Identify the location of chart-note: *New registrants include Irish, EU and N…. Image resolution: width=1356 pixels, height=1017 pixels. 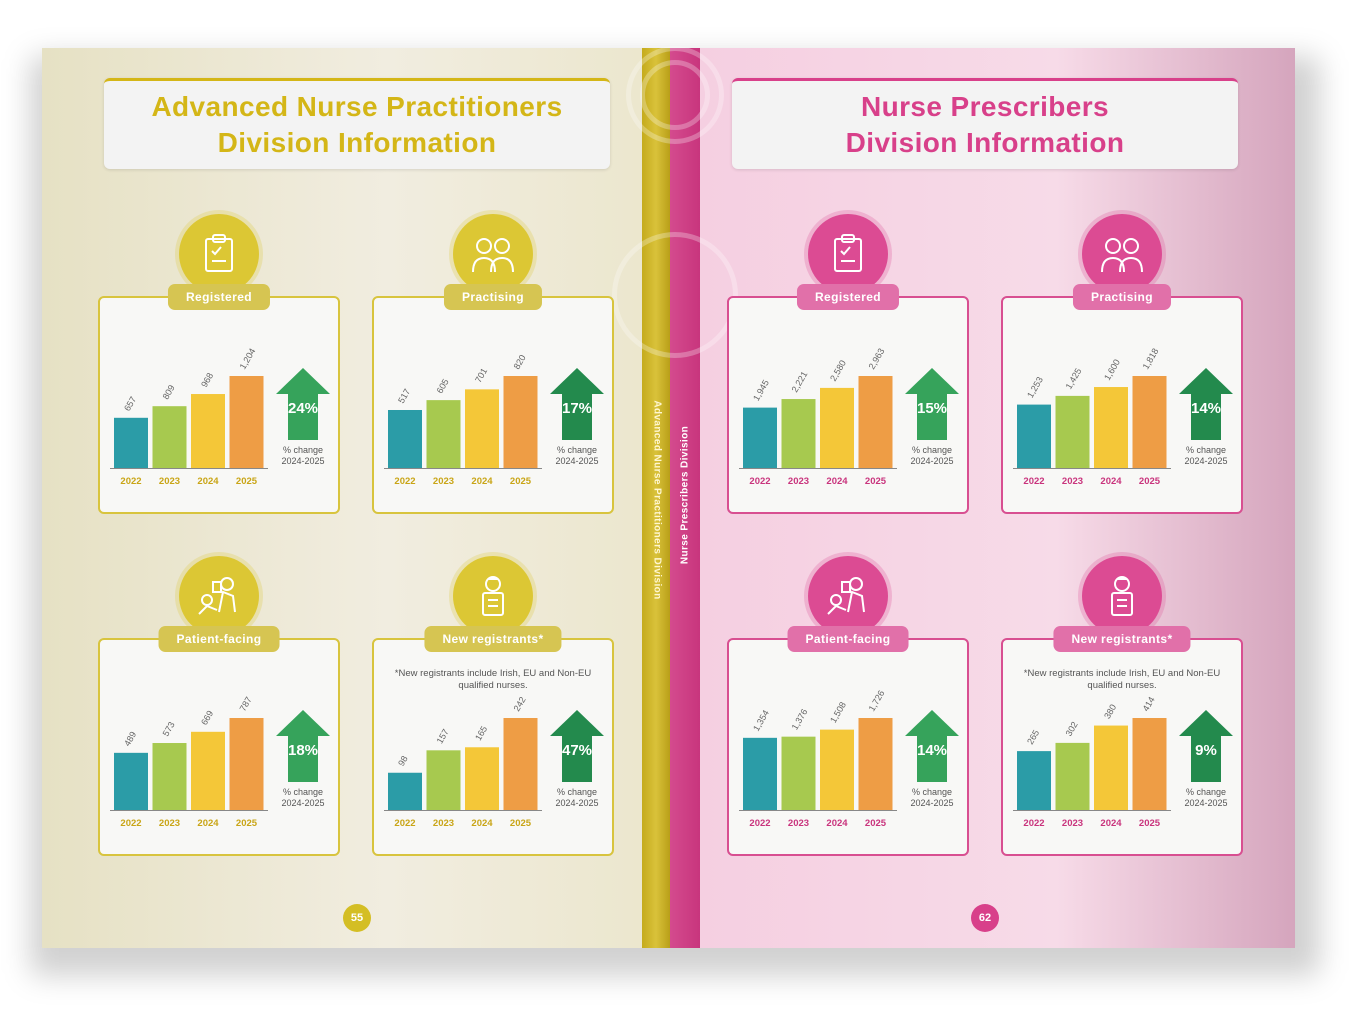
(1122, 679).